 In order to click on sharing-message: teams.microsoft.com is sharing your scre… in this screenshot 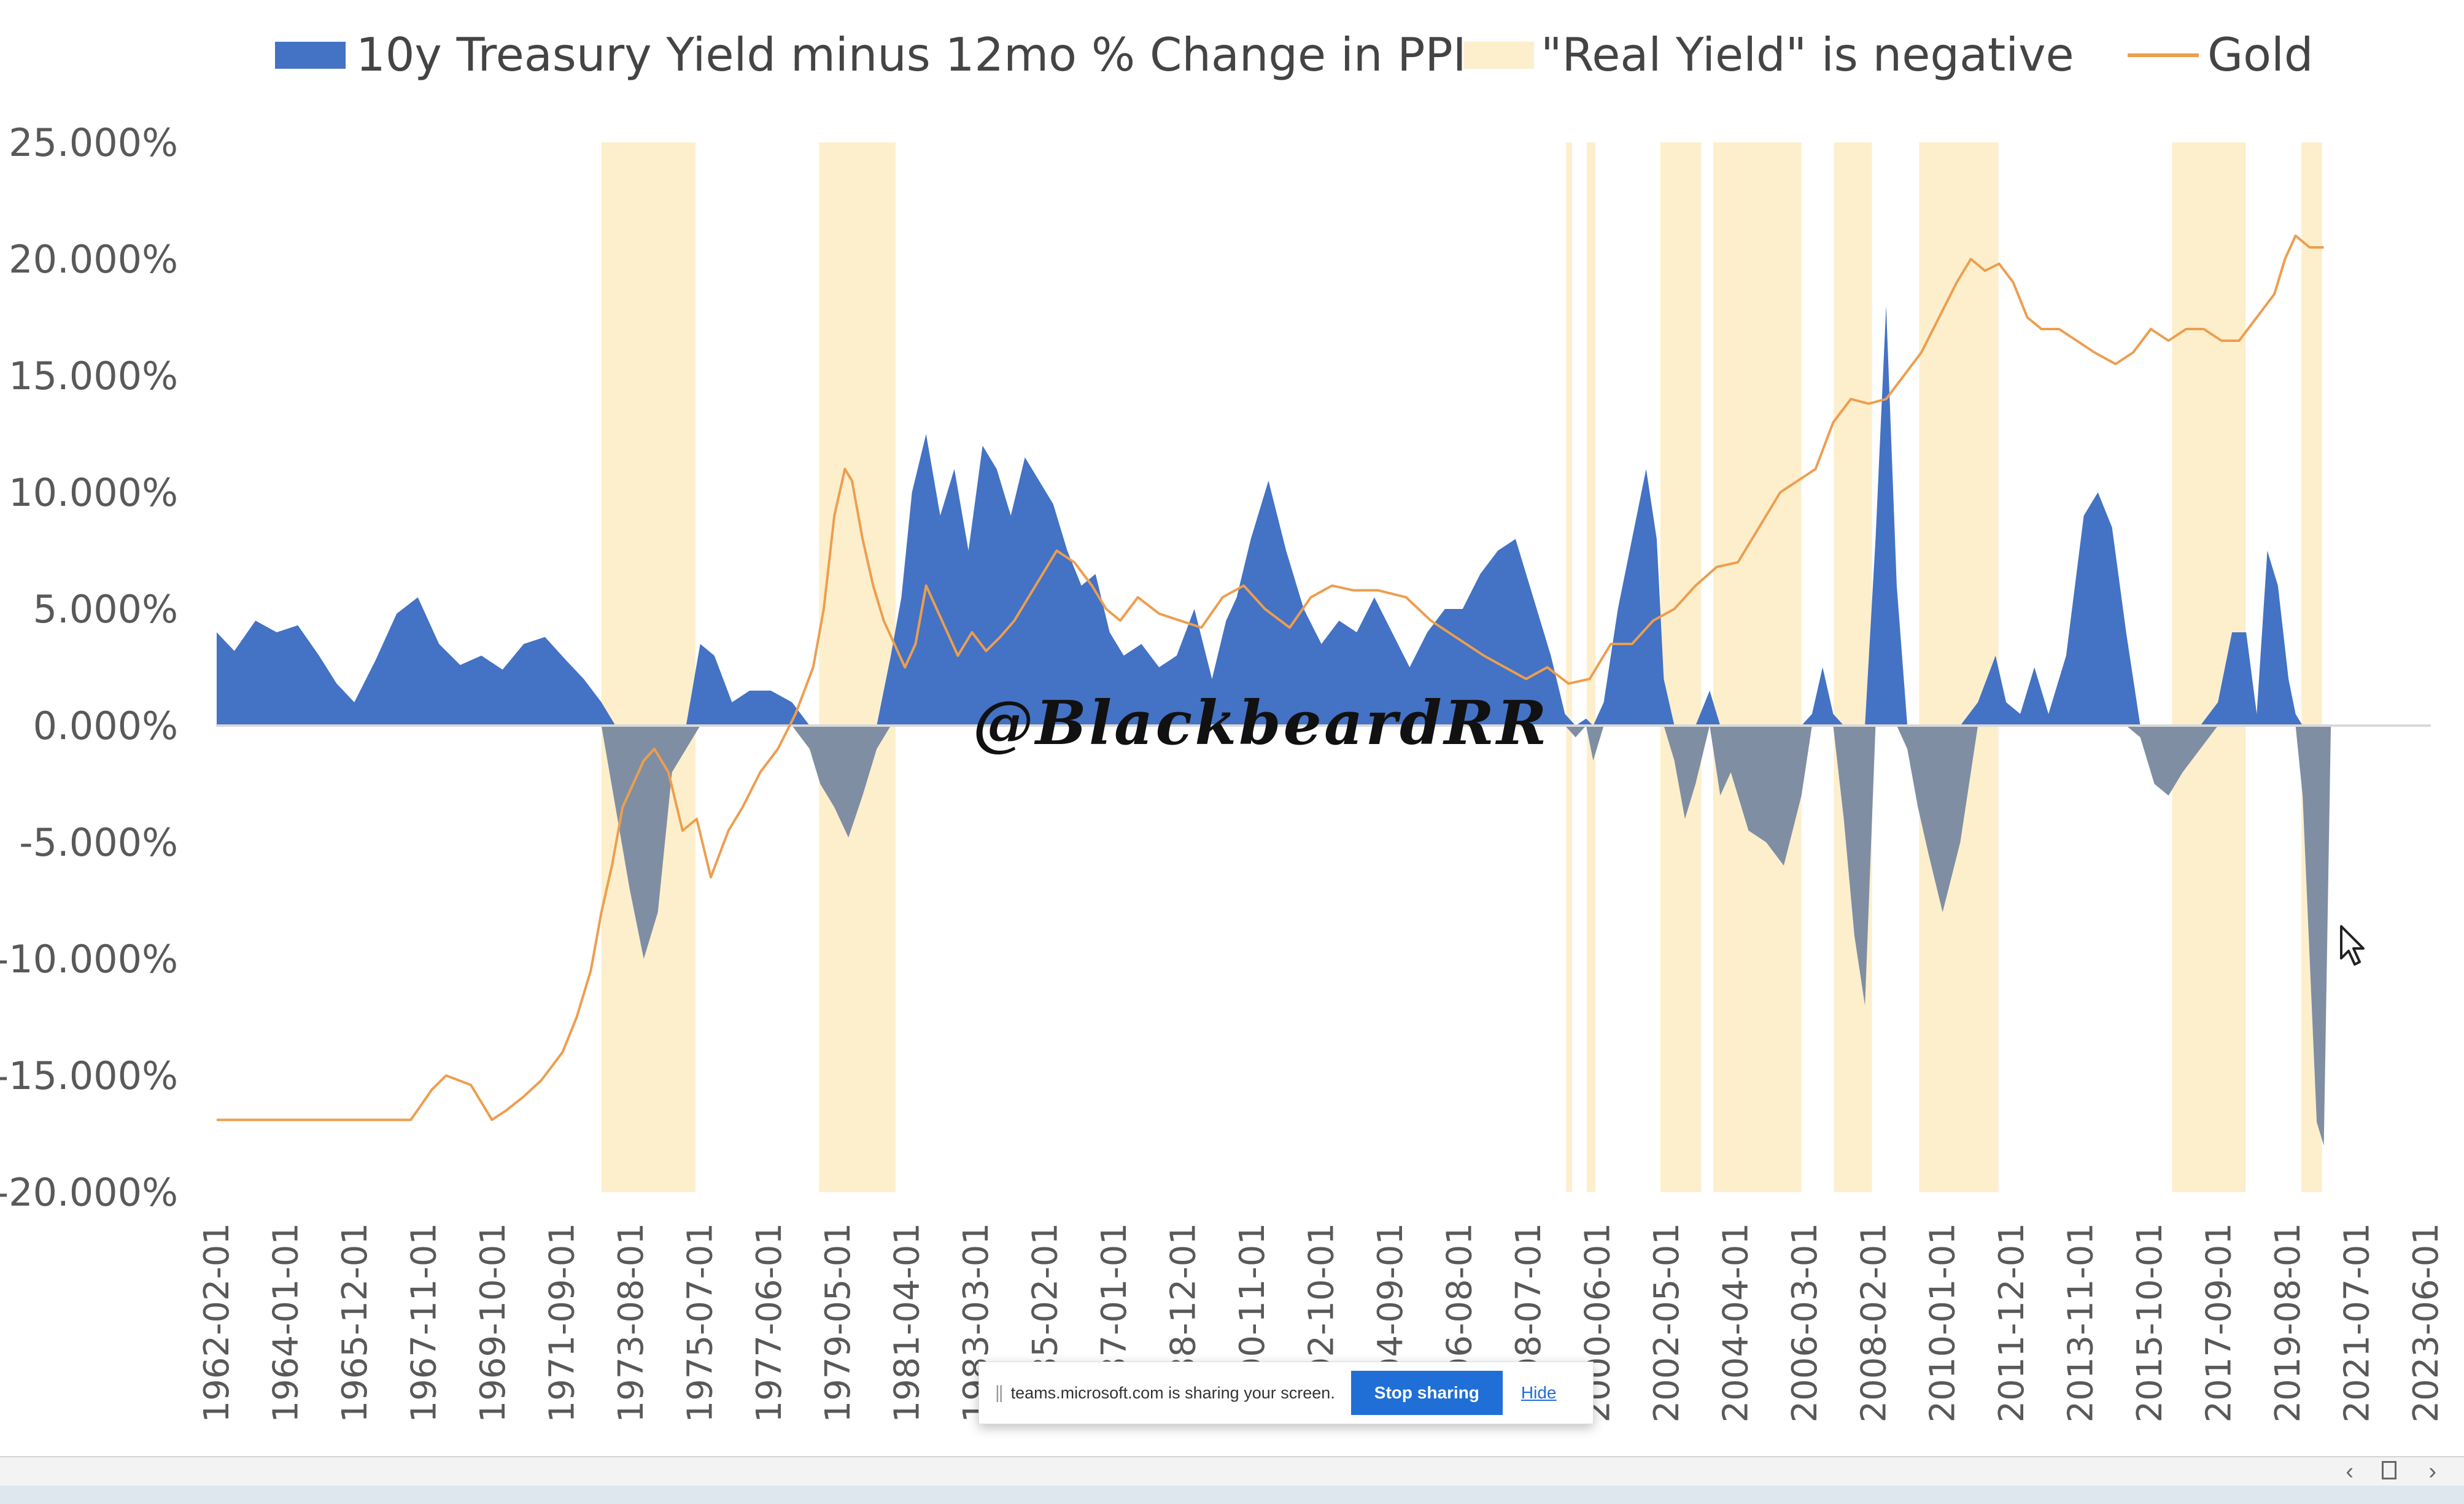, I will do `click(1172, 1393)`.